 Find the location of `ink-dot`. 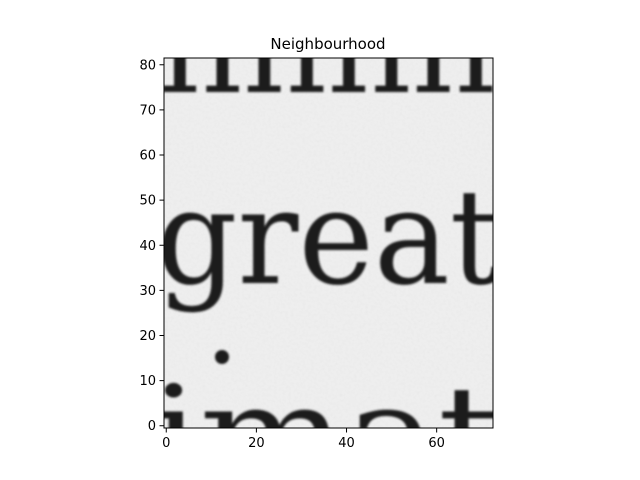

ink-dot is located at coordinates (222, 357).